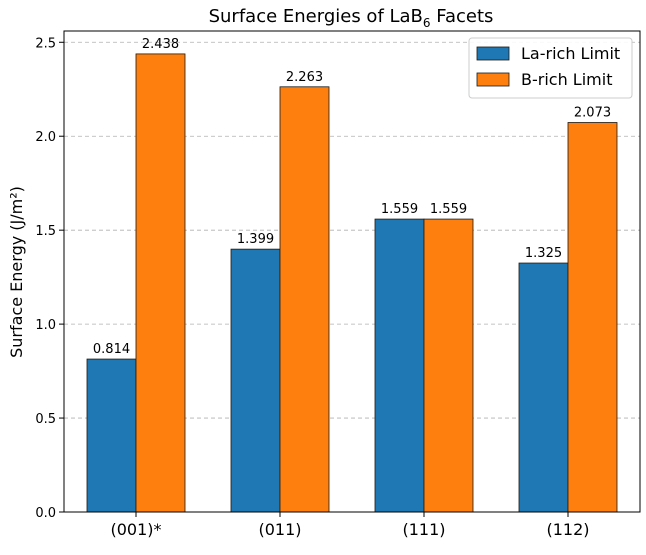  What do you see at coordinates (570, 53) in the screenshot?
I see `legend-label: La-rich Limit` at bounding box center [570, 53].